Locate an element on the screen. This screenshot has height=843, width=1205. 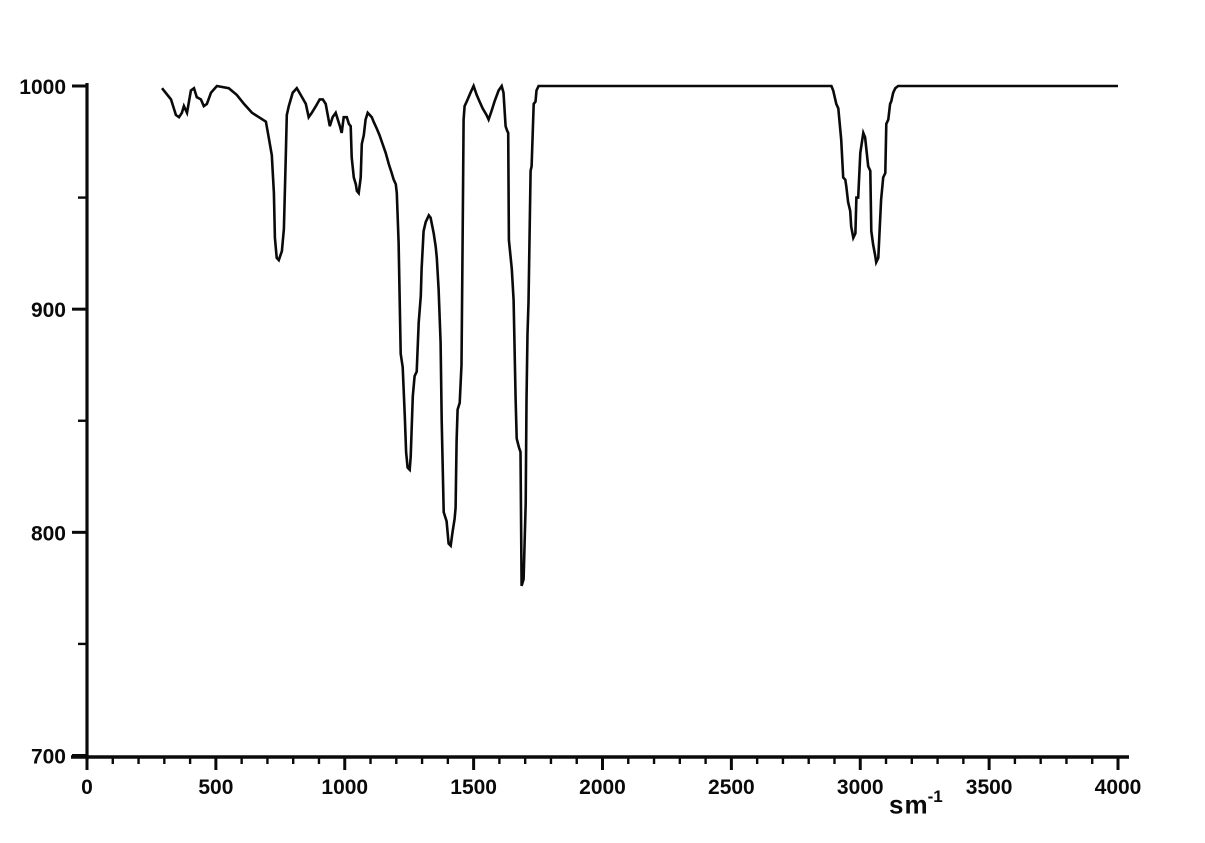
x-tick-label: 1000 is located at coordinates (344, 787).